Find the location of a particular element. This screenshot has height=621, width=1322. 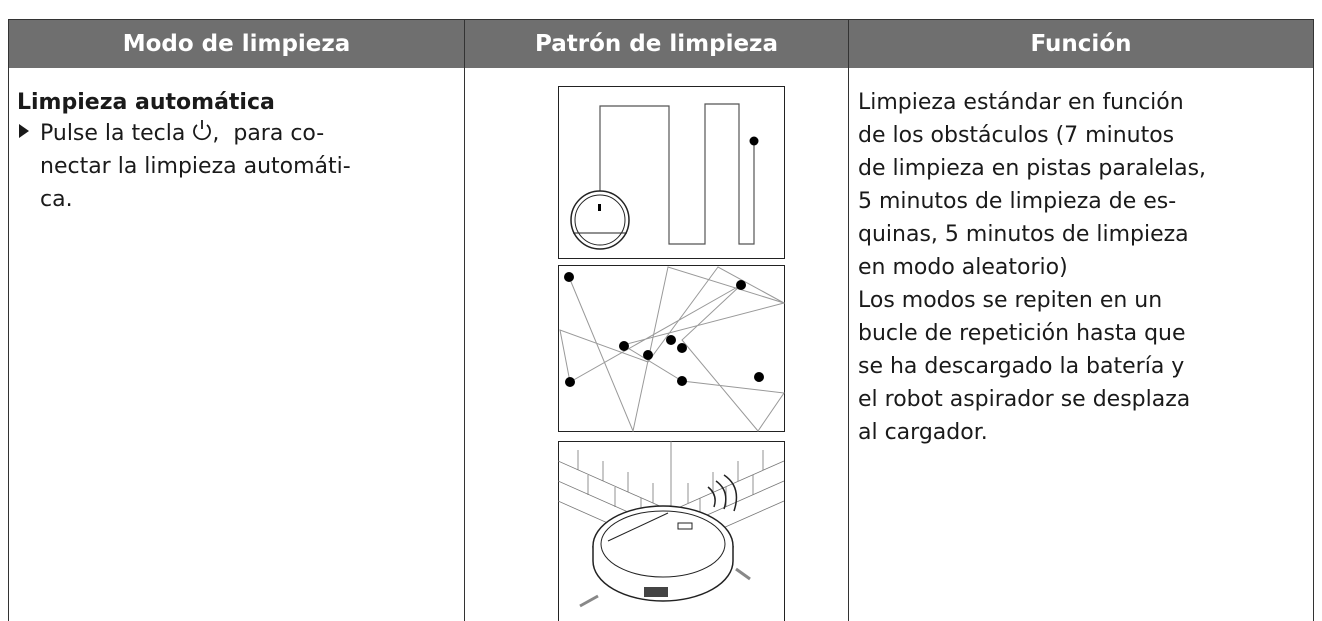

pattern-random is located at coordinates (671, 348).